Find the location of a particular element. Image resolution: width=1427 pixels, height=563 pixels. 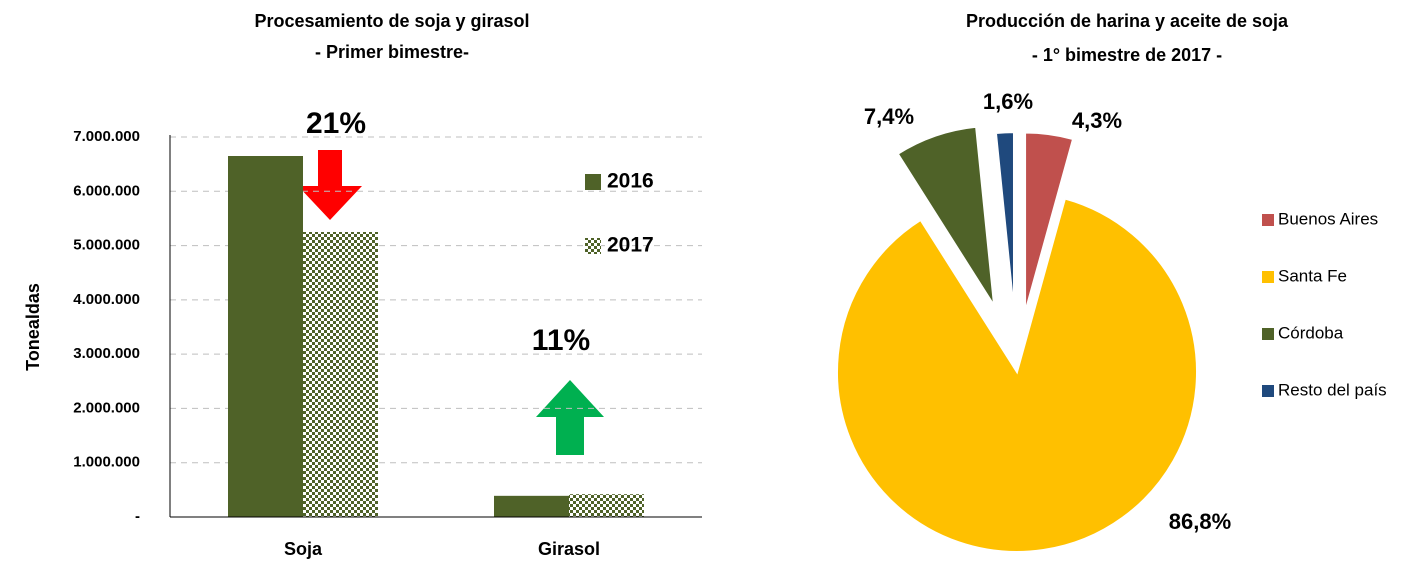

annotation: 21% is located at coordinates (336, 123).